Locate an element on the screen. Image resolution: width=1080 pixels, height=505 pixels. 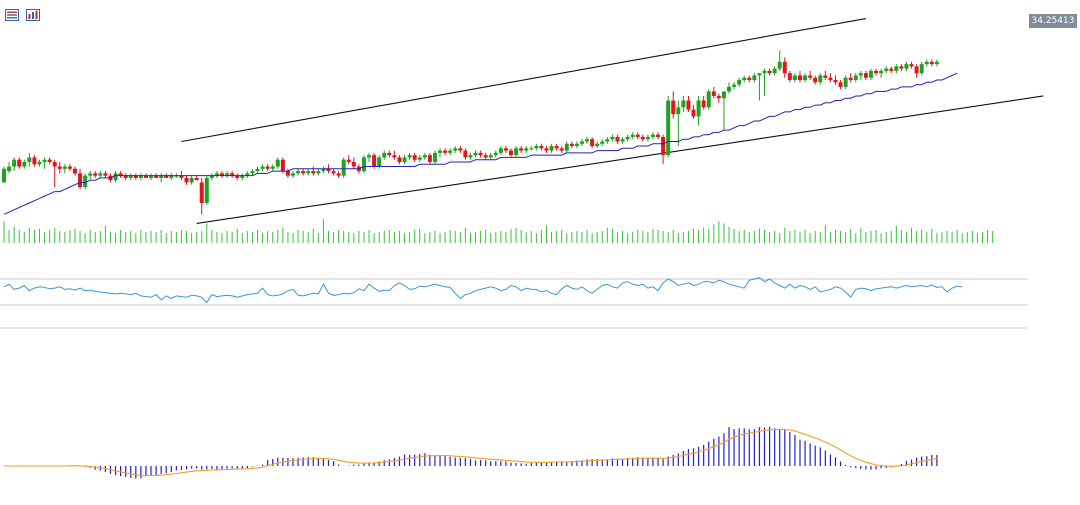
chart-settings-icon is located at coordinates (33, 13).